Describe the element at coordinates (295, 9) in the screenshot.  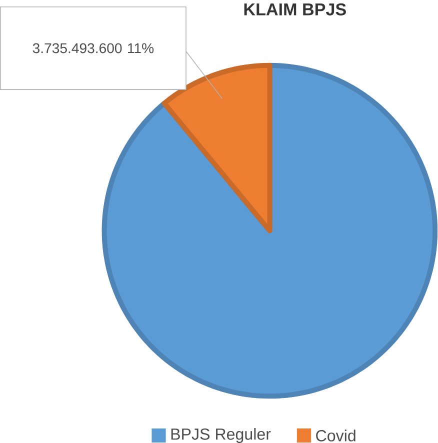
I see `chart-title: KLAIM BPJS` at that location.